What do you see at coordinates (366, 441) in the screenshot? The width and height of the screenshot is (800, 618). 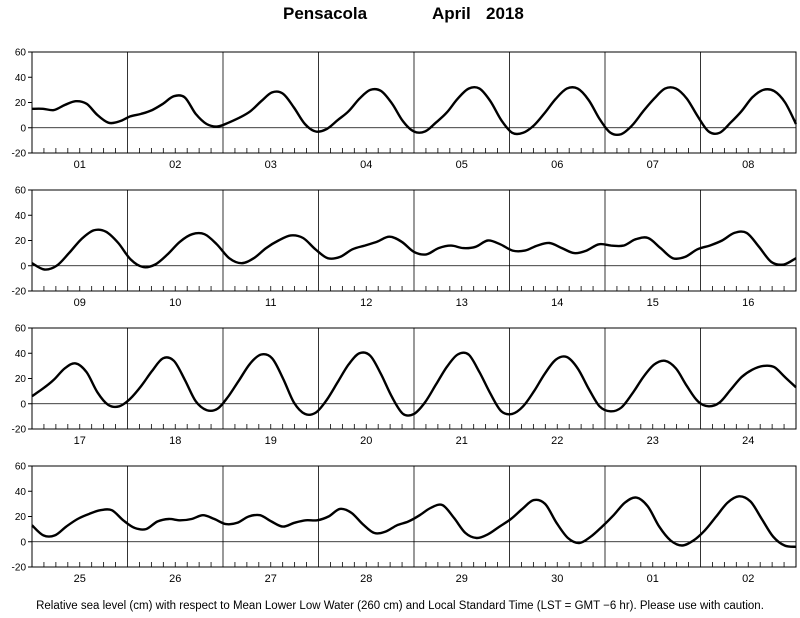 I see `day-label: 20` at bounding box center [366, 441].